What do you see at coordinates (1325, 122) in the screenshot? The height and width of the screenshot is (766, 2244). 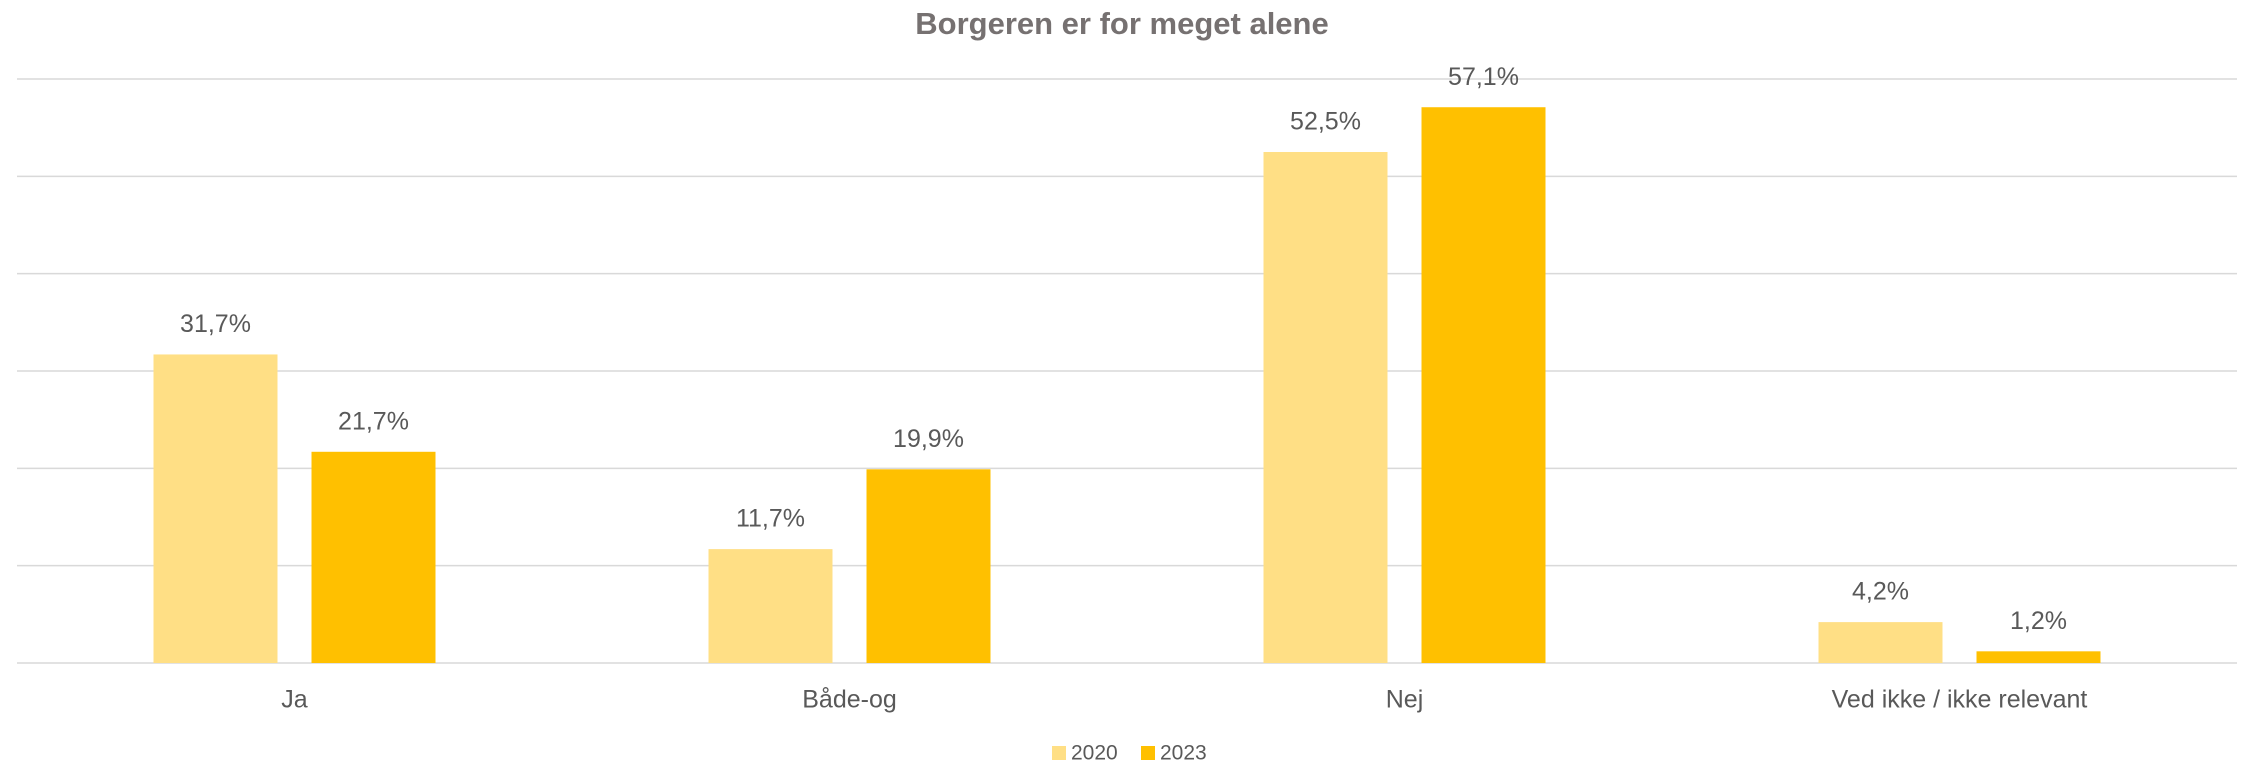 I see `data-label: 52,5%` at bounding box center [1325, 122].